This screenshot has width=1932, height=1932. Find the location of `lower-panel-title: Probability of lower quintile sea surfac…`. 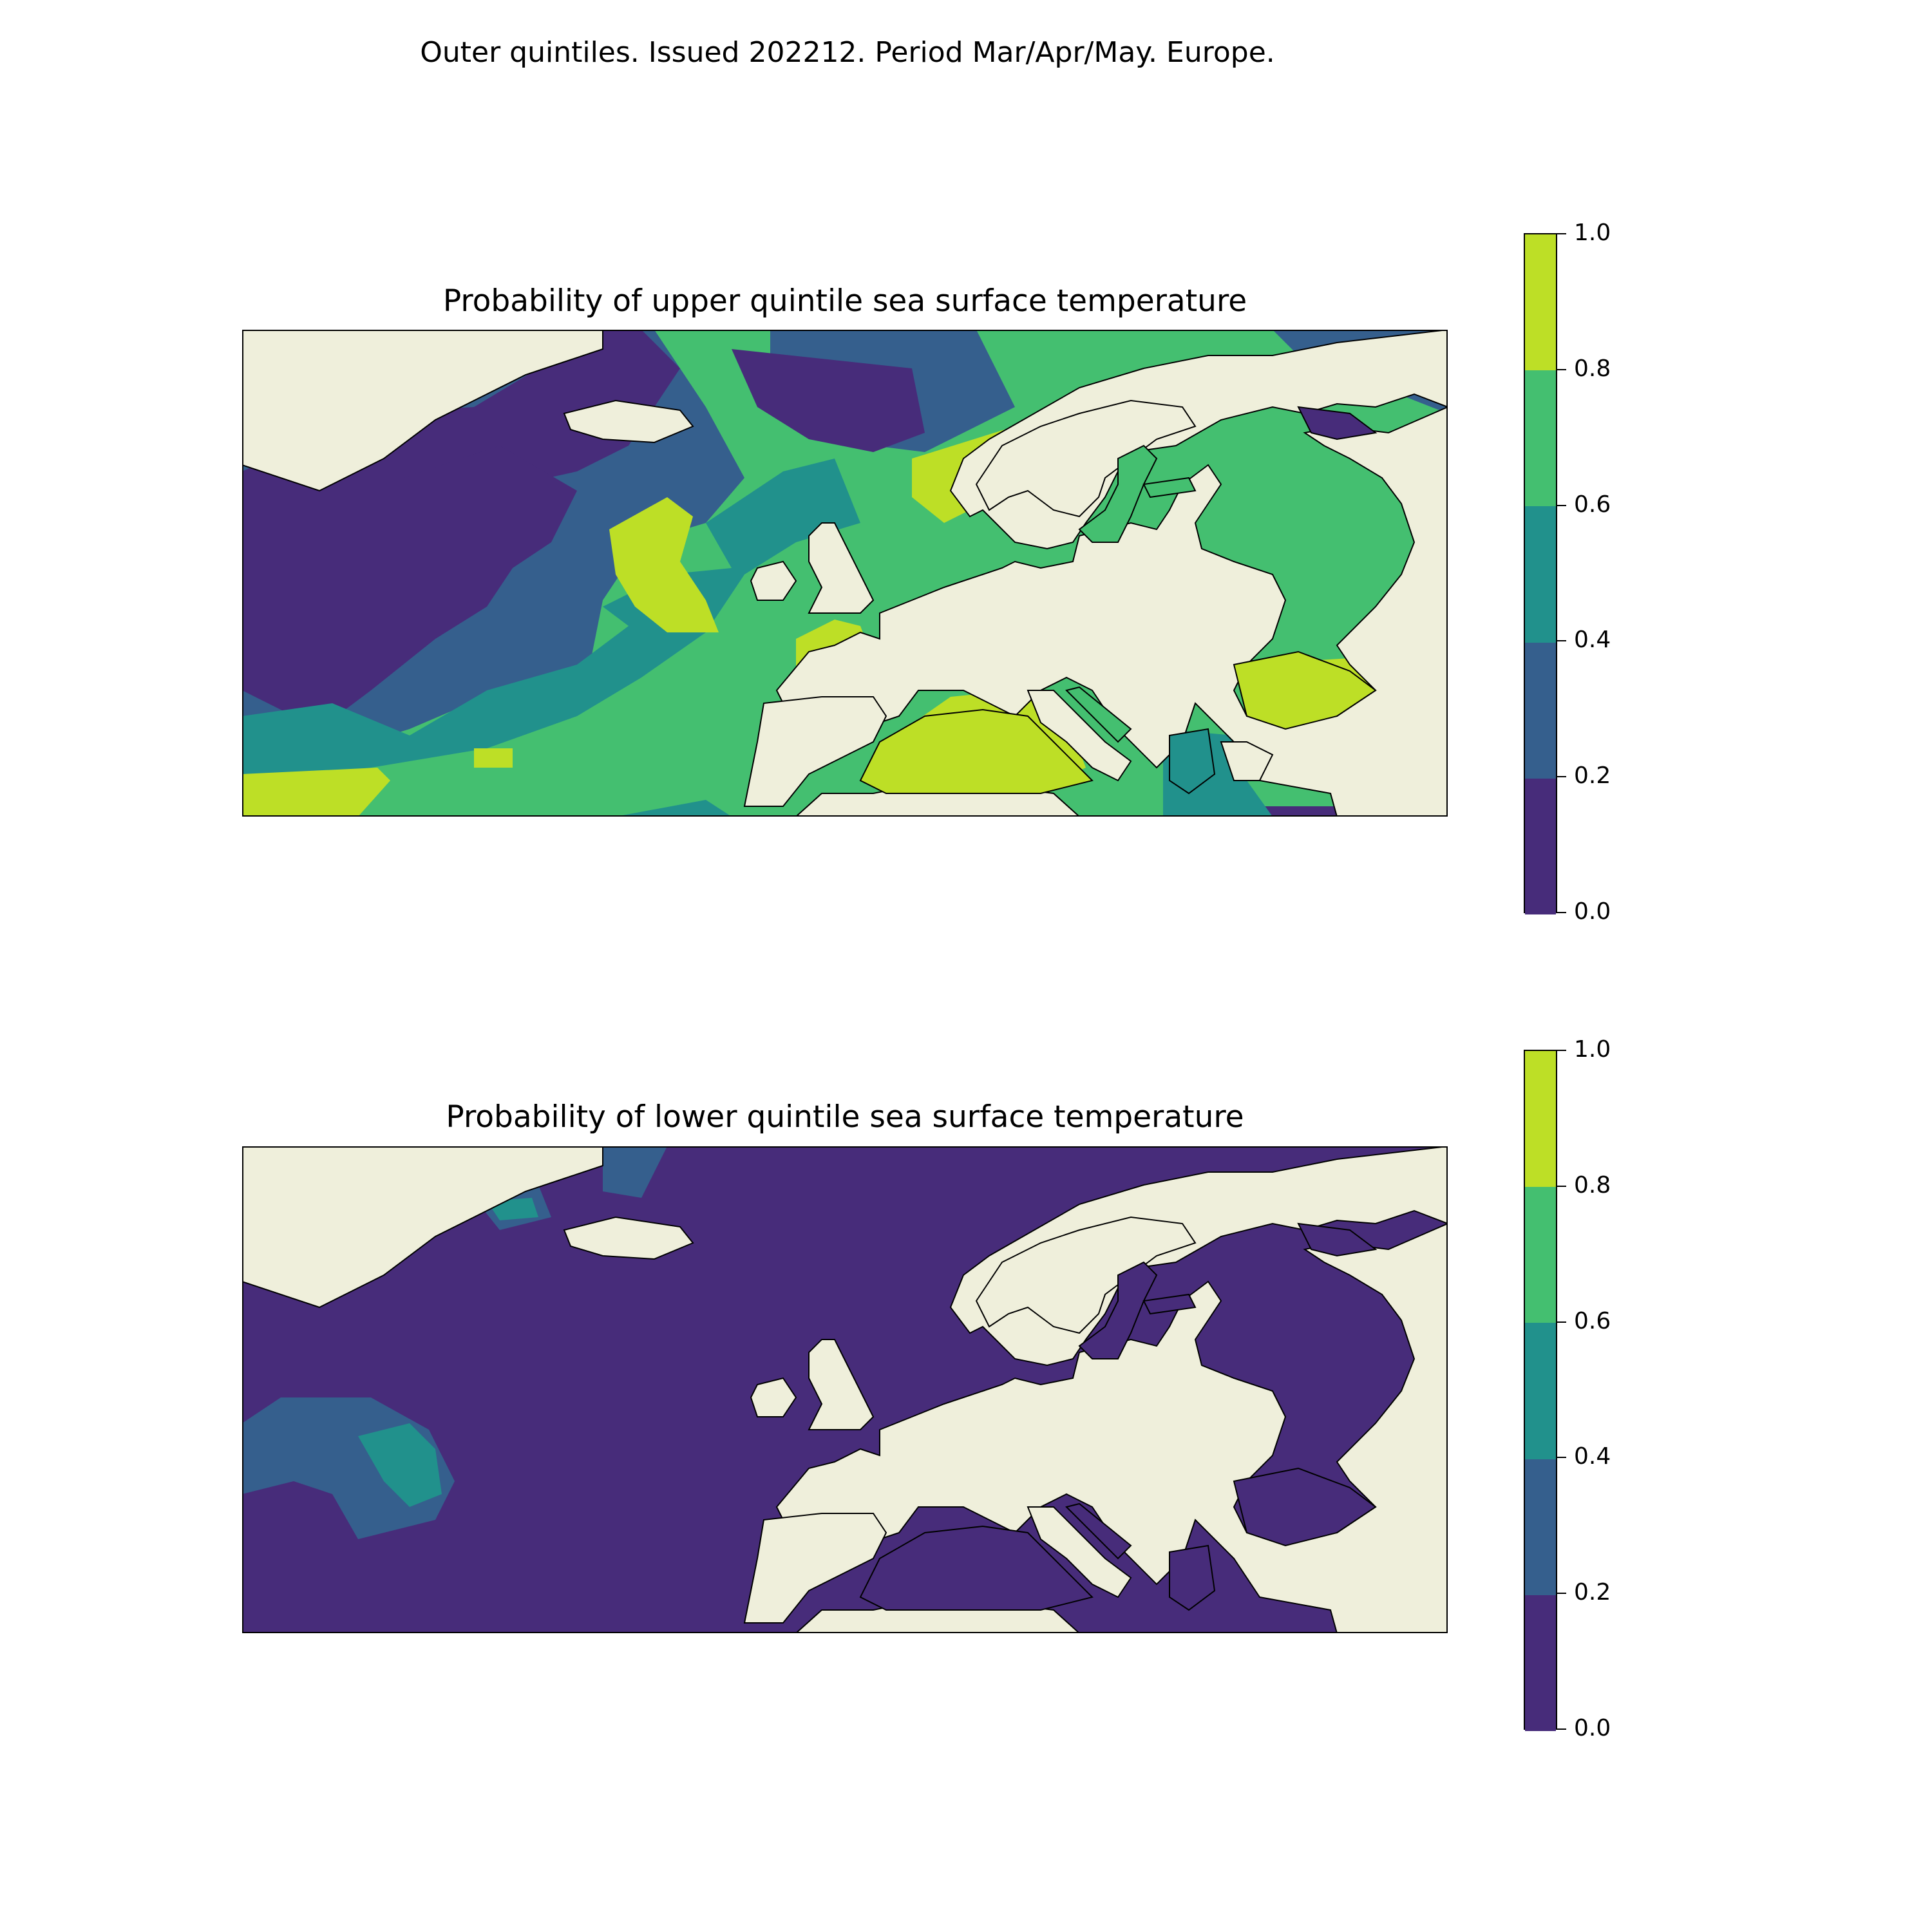

lower-panel-title: Probability of lower quintile sea surfac… is located at coordinates (845, 1117).